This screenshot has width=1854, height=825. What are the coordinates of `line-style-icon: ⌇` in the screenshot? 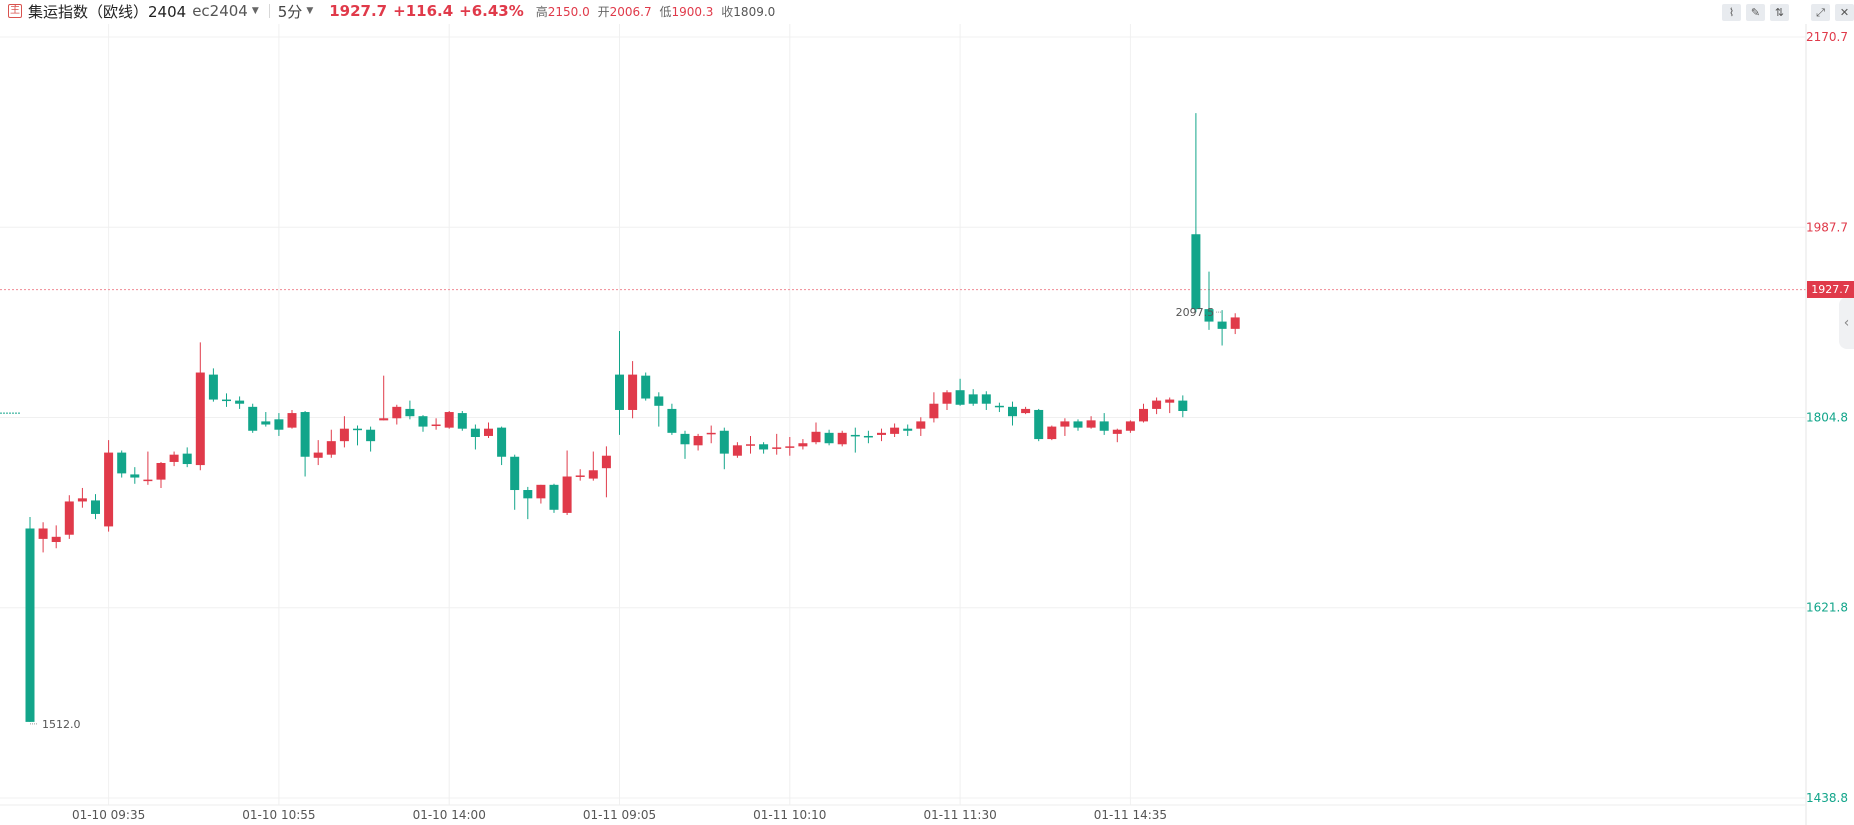 It's located at (1731, 12).